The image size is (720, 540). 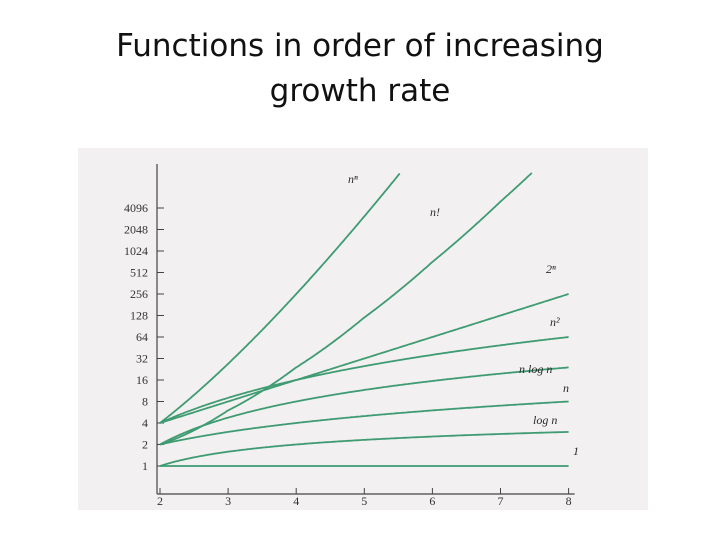 What do you see at coordinates (569, 501) in the screenshot?
I see `x-tick-label-6: 8` at bounding box center [569, 501].